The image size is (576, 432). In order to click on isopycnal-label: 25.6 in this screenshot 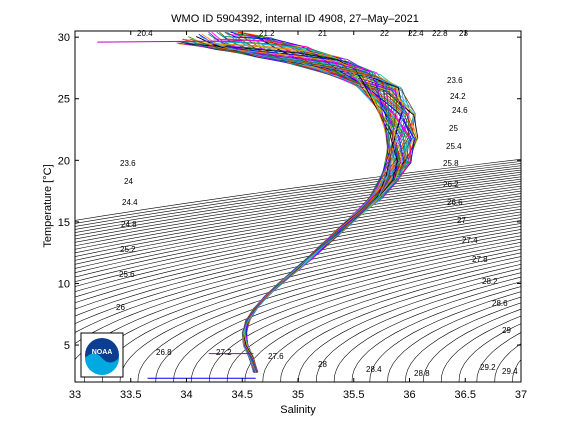, I will do `click(127, 274)`.